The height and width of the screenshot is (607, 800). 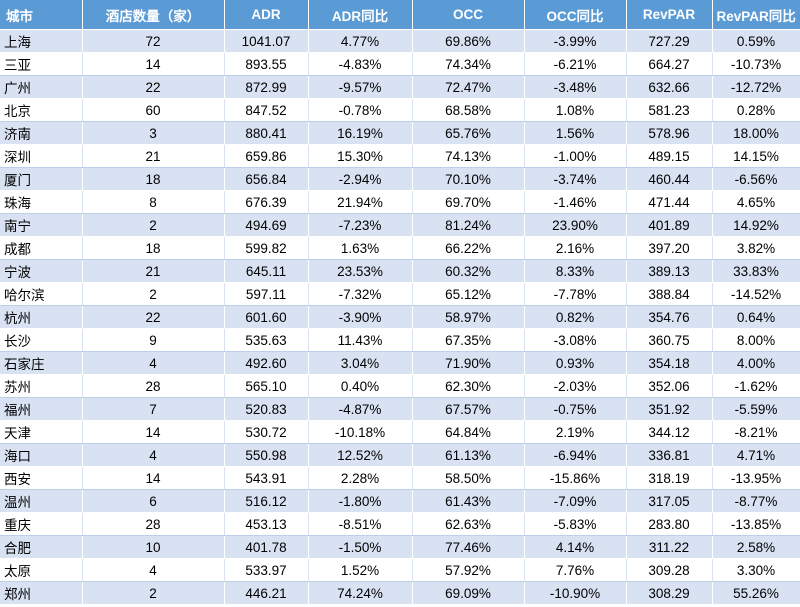 I want to click on cell-hotel-count: 9, so click(x=153, y=340).